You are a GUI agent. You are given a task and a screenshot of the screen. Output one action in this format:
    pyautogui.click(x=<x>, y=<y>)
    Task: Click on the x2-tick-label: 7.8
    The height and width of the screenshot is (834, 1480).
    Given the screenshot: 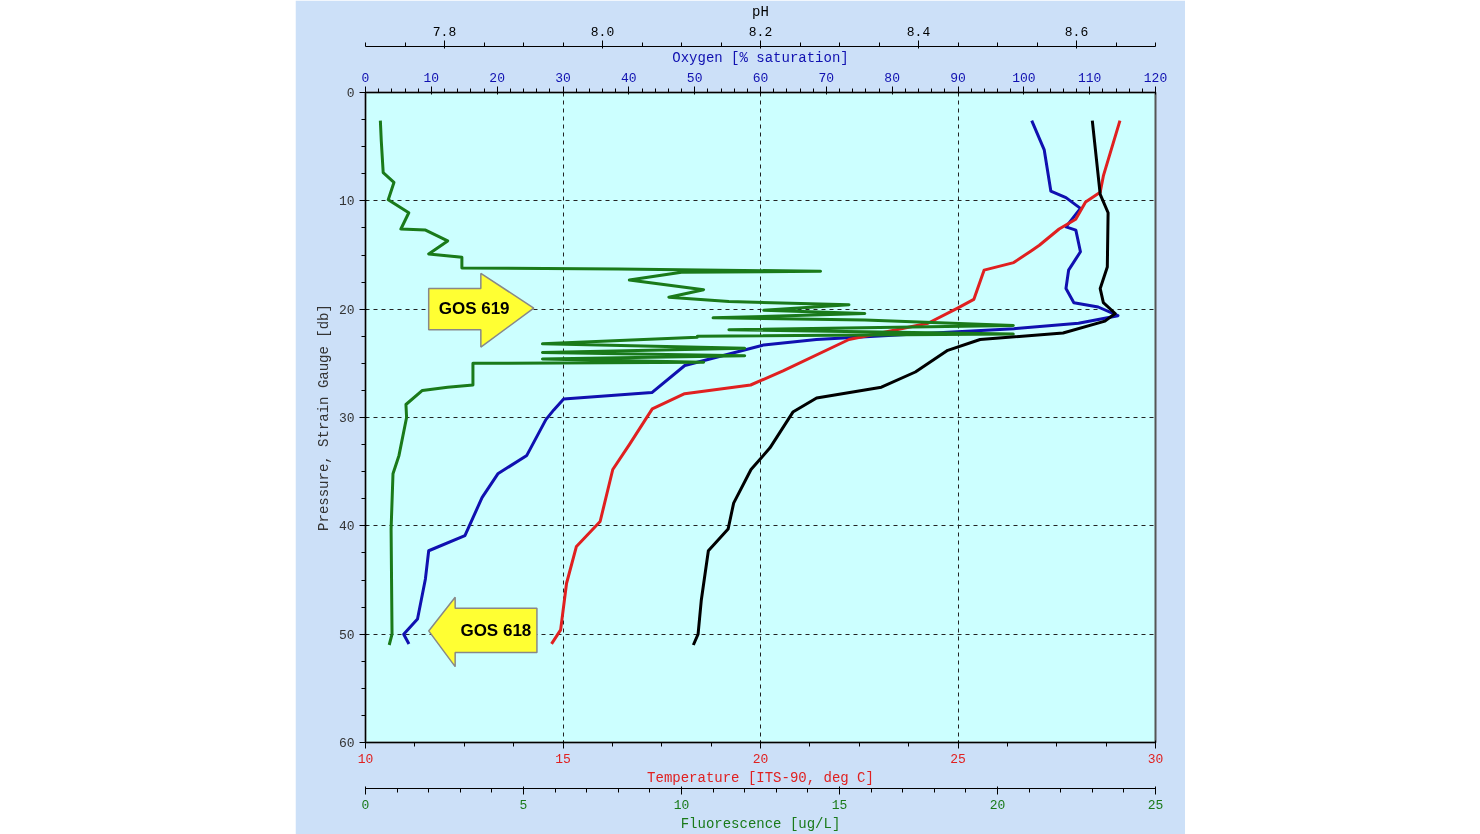 What is the action you would take?
    pyautogui.click(x=444, y=32)
    